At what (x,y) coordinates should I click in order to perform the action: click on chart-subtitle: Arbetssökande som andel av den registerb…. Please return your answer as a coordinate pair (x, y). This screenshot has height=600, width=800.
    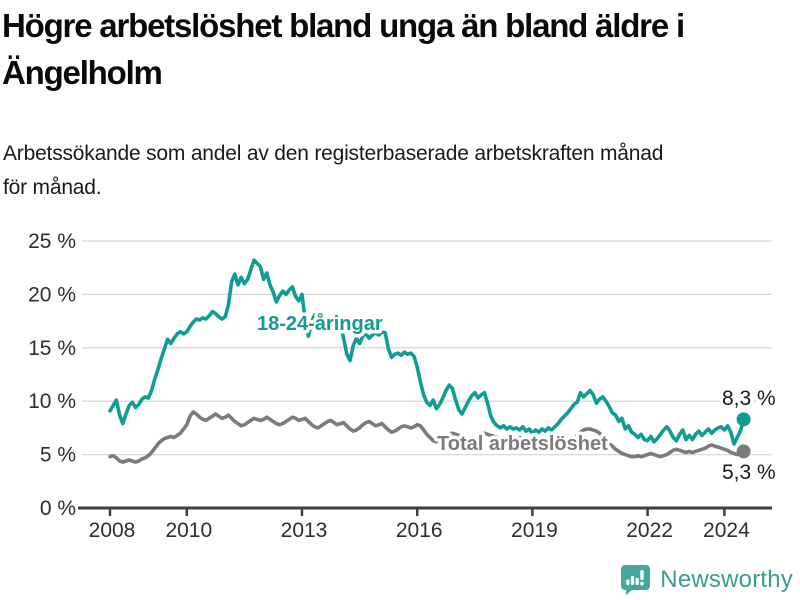
    Looking at the image, I should click on (401, 171).